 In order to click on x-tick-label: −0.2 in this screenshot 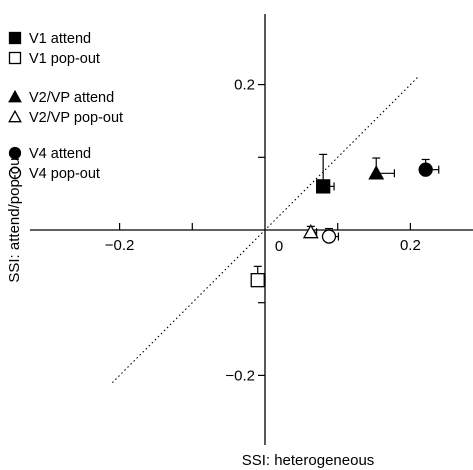, I will do `click(120, 245)`.